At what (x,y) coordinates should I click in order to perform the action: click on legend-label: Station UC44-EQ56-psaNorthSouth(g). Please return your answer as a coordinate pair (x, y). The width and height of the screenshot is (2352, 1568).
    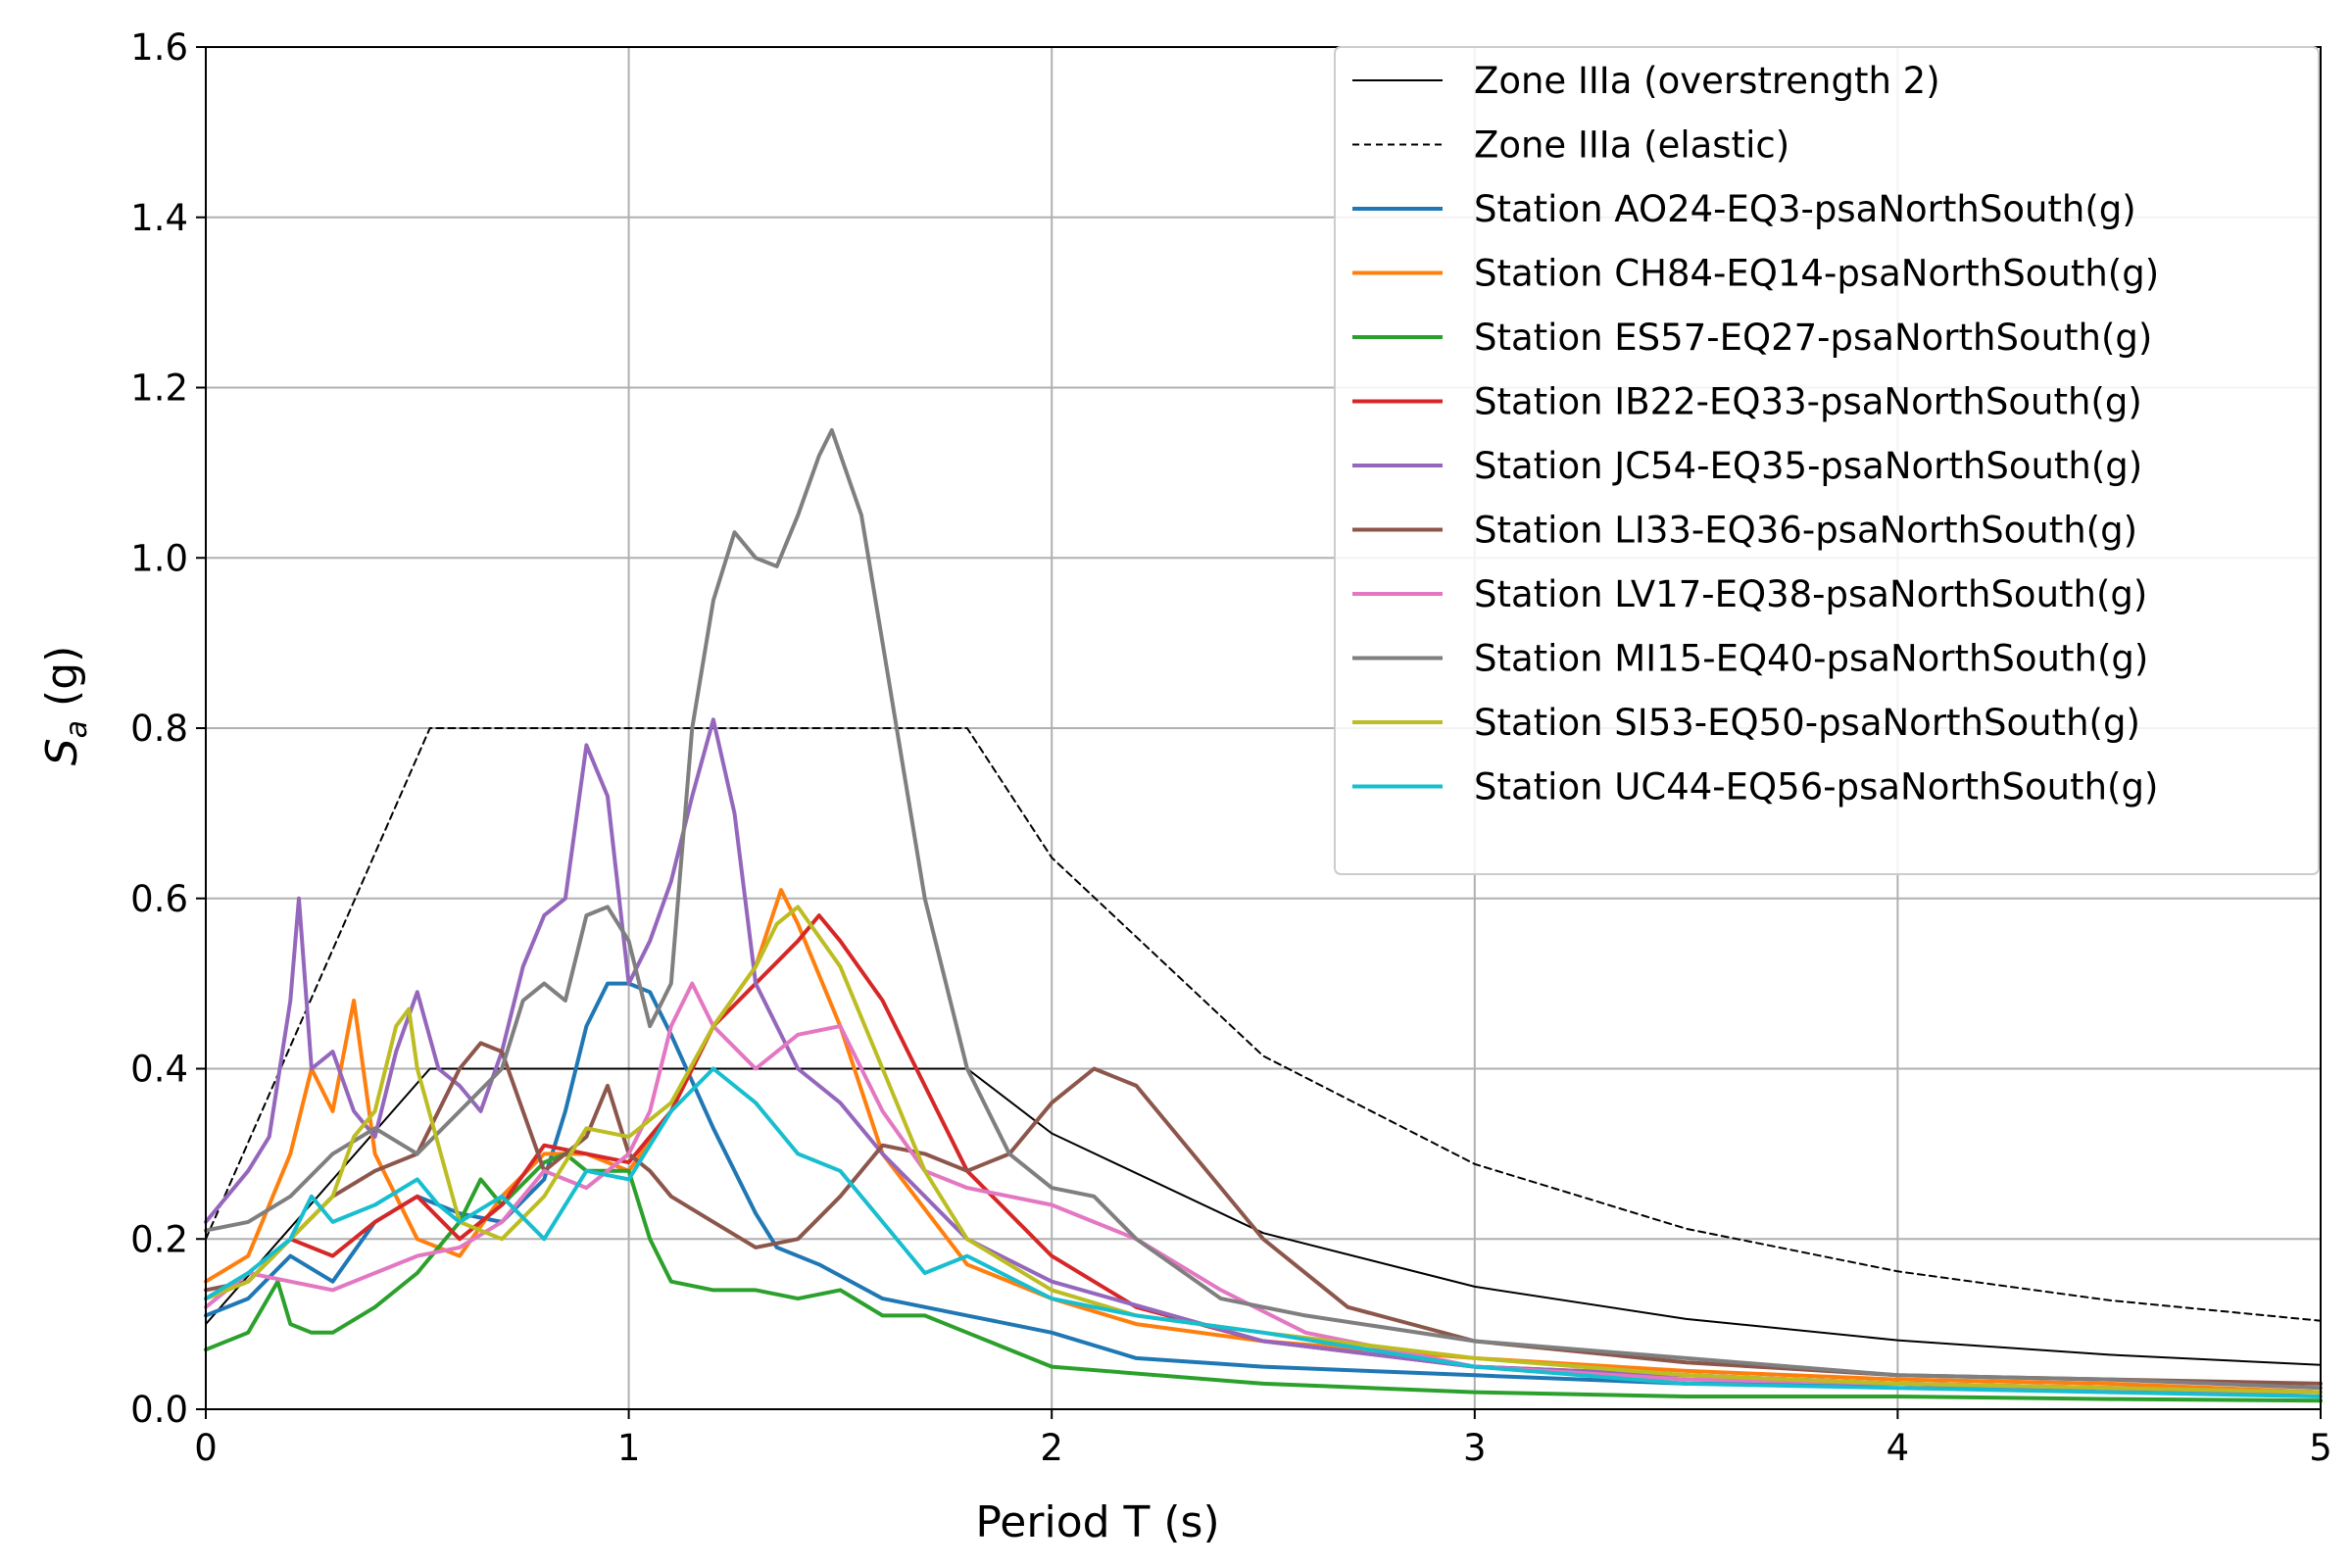
    Looking at the image, I should click on (1816, 787).